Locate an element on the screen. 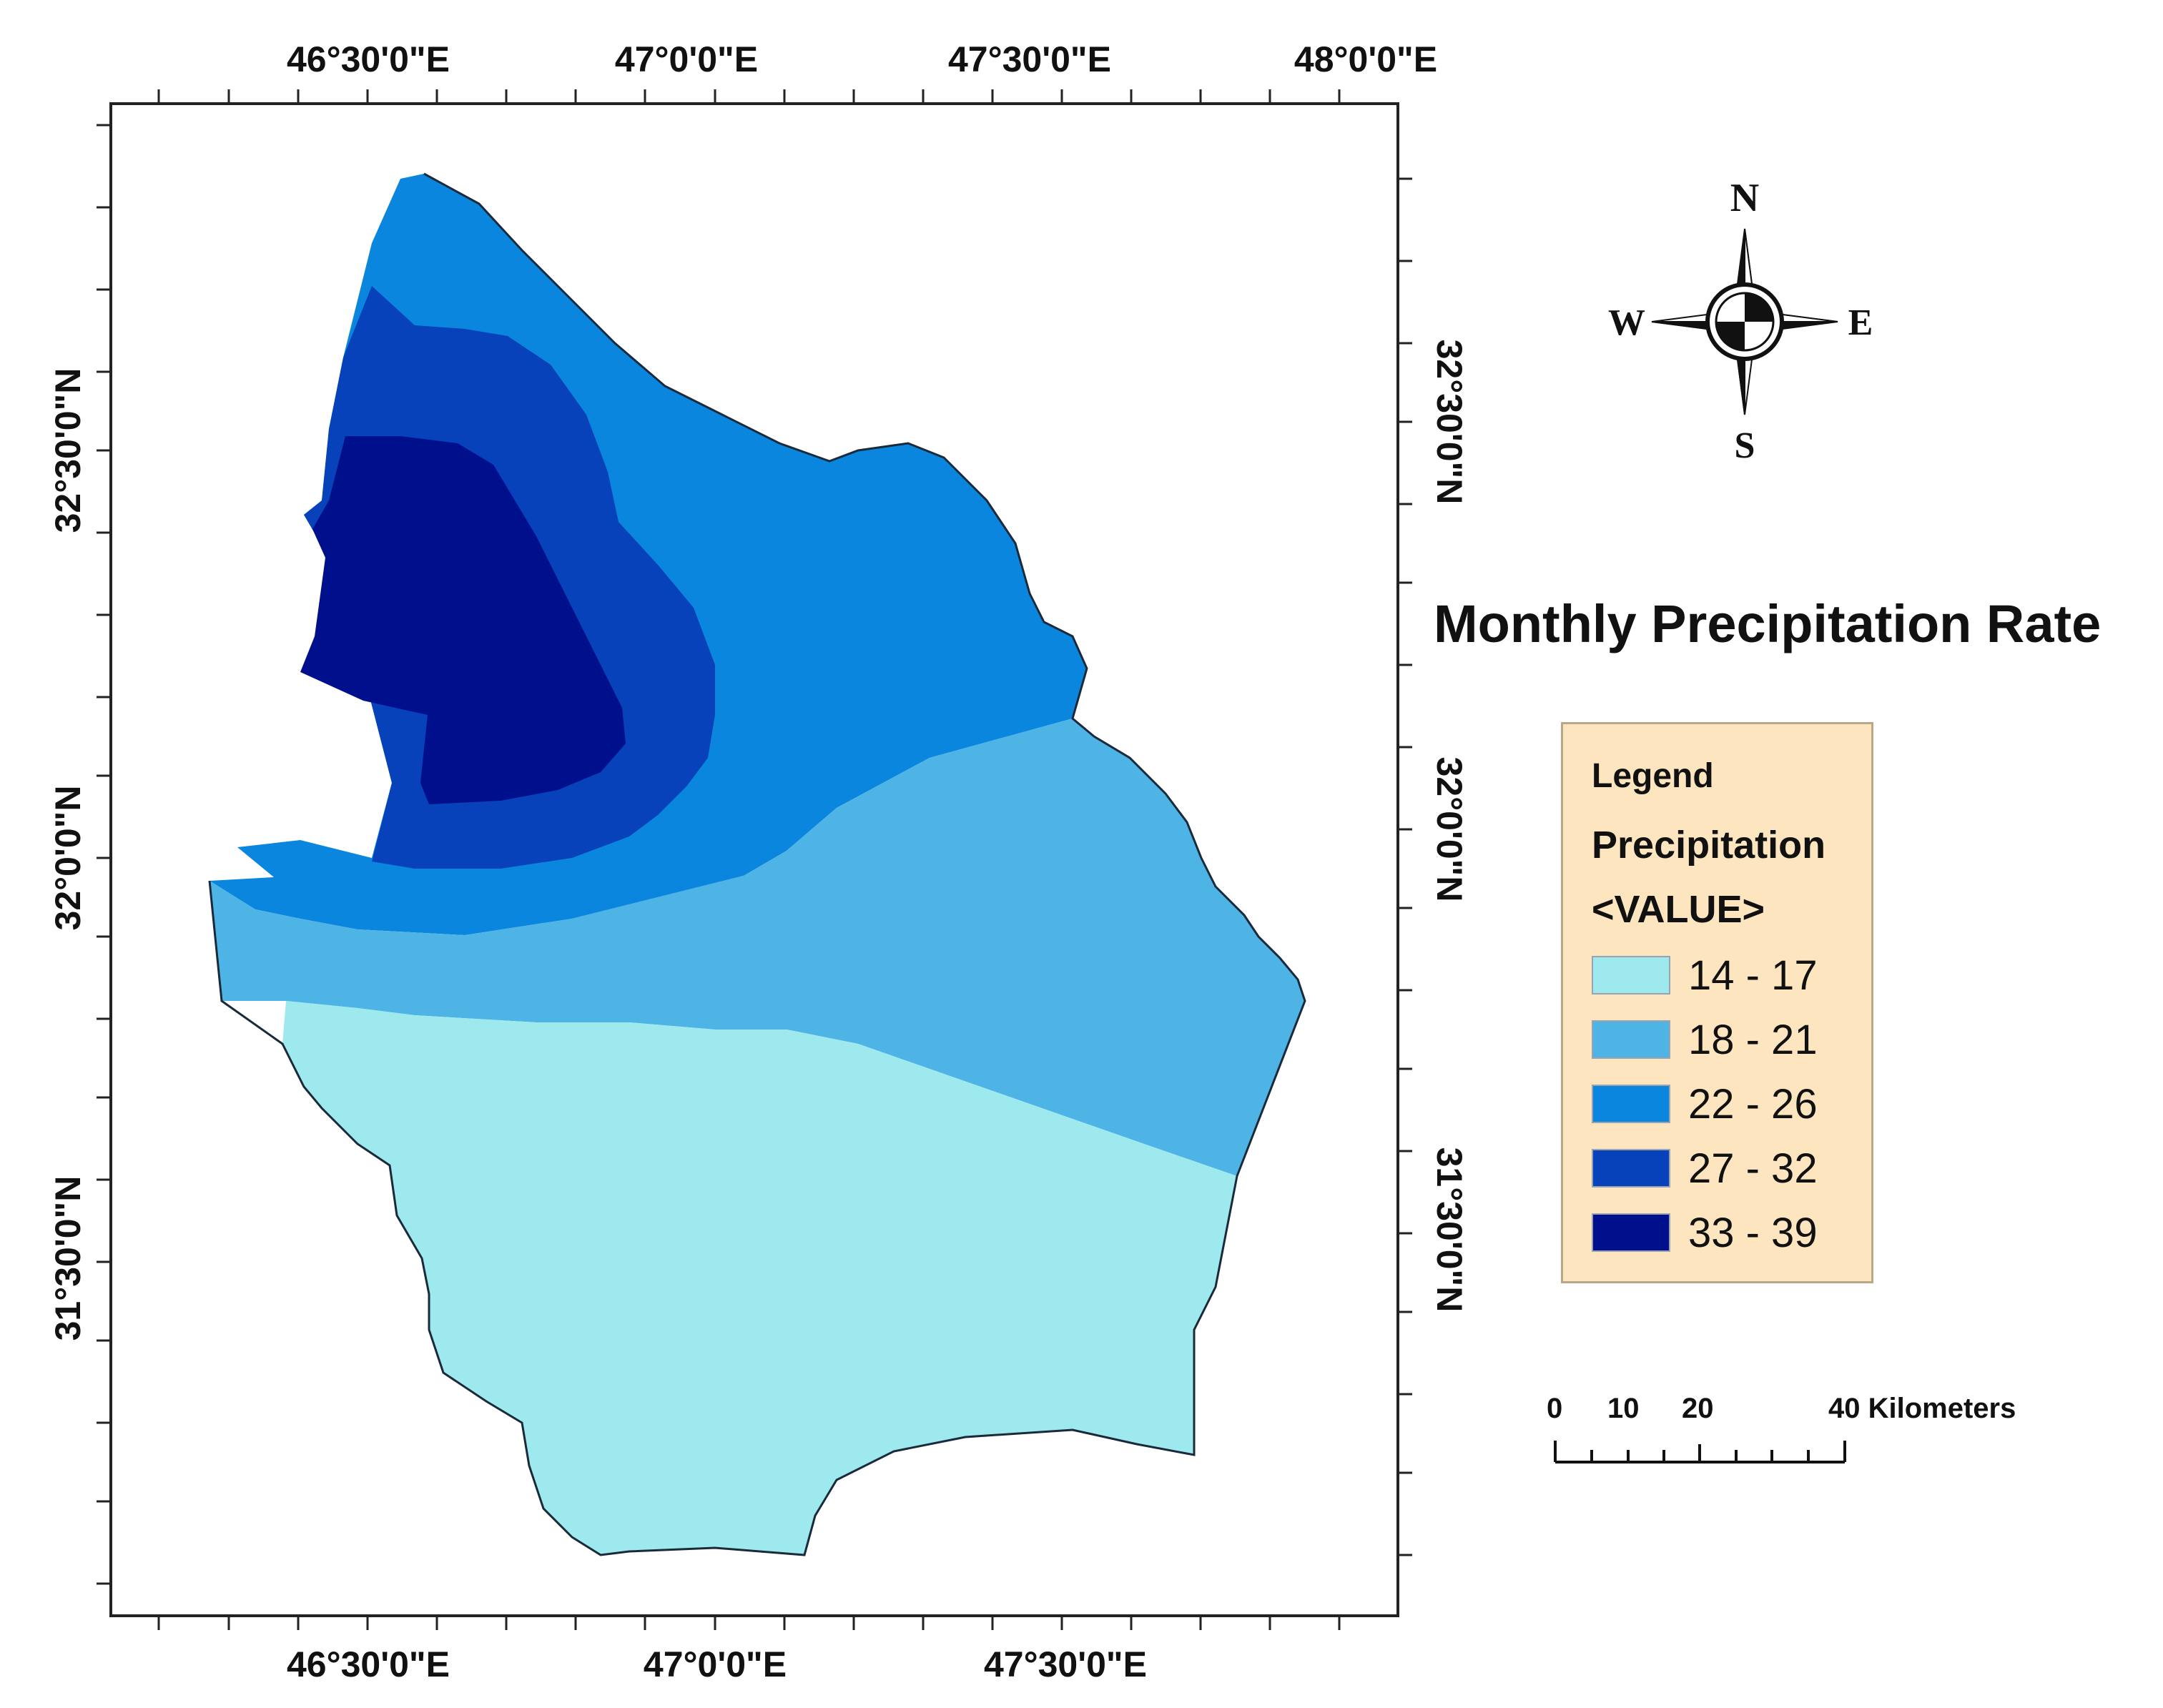 The width and height of the screenshot is (2163, 1708). legend-title: Legend is located at coordinates (1653, 776).